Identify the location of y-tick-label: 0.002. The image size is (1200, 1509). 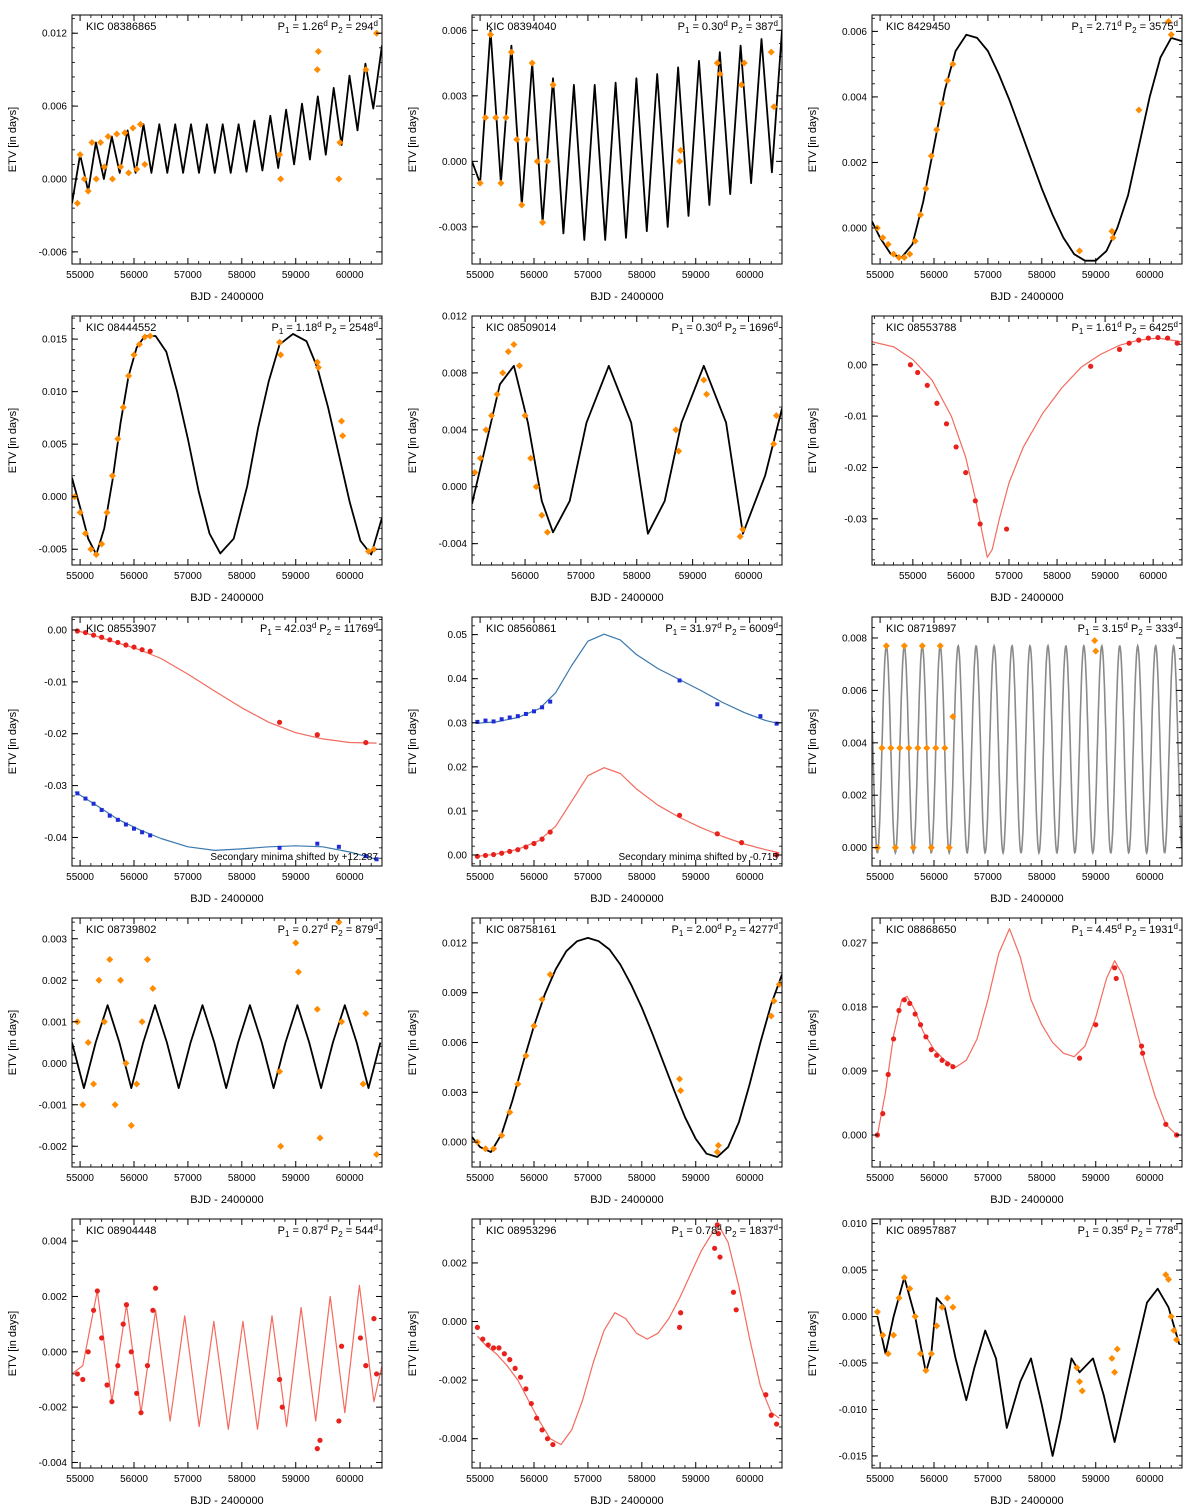
(54, 981).